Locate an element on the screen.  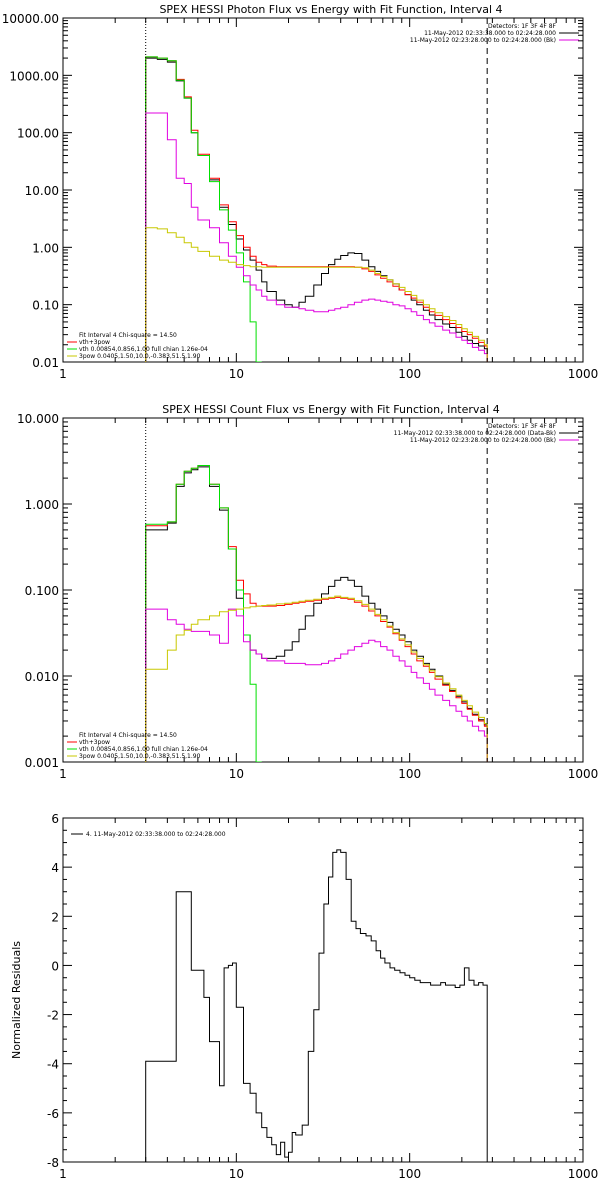
y-tick-label: 1.000 is located at coordinates (42, 505).